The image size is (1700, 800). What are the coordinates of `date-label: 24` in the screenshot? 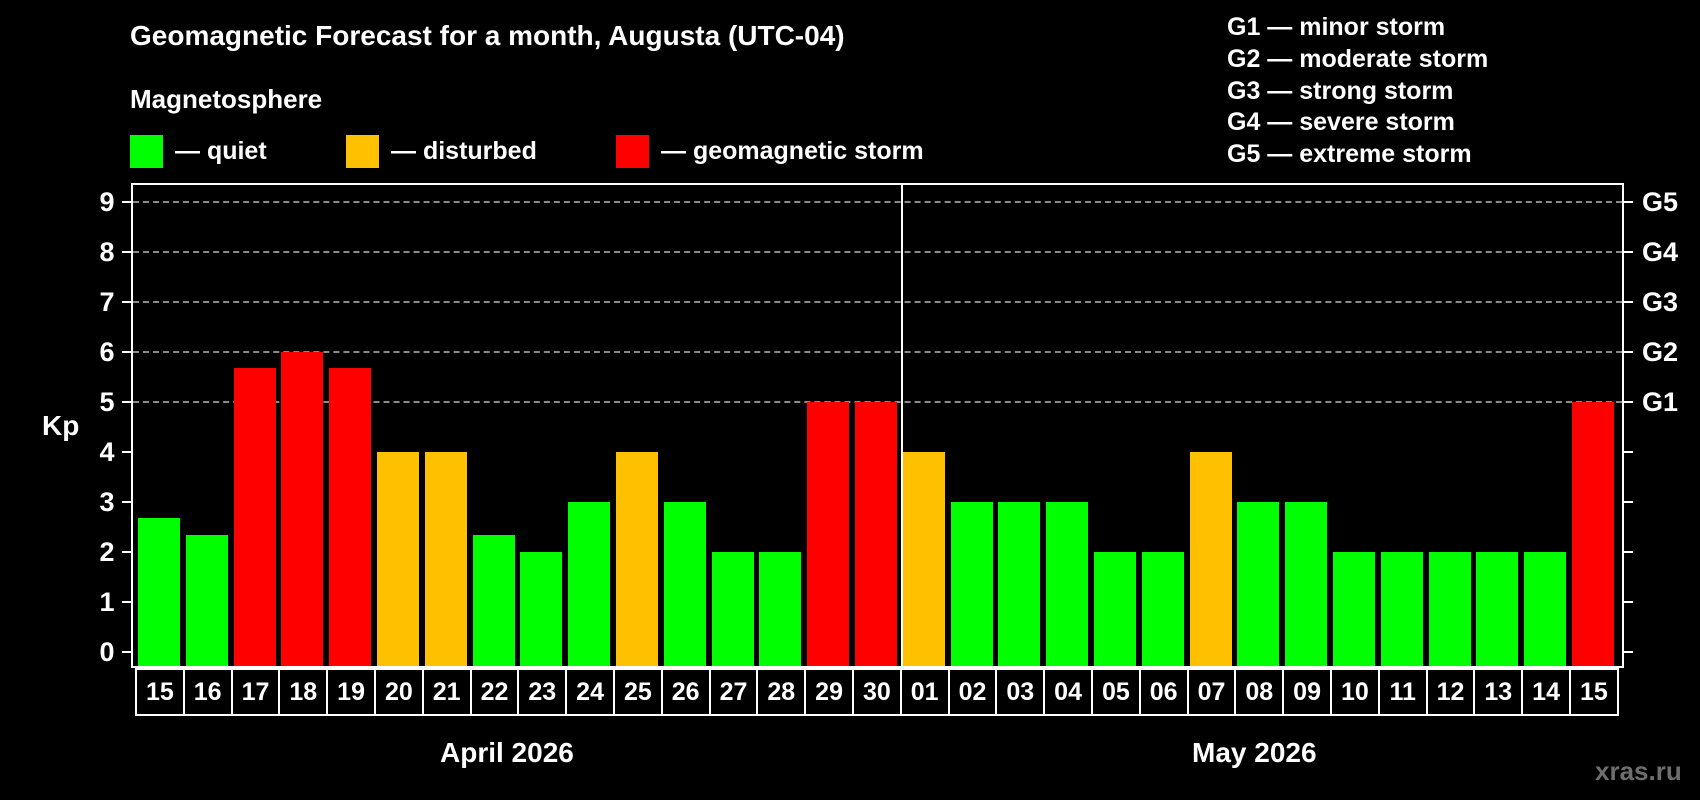 It's located at (590, 692).